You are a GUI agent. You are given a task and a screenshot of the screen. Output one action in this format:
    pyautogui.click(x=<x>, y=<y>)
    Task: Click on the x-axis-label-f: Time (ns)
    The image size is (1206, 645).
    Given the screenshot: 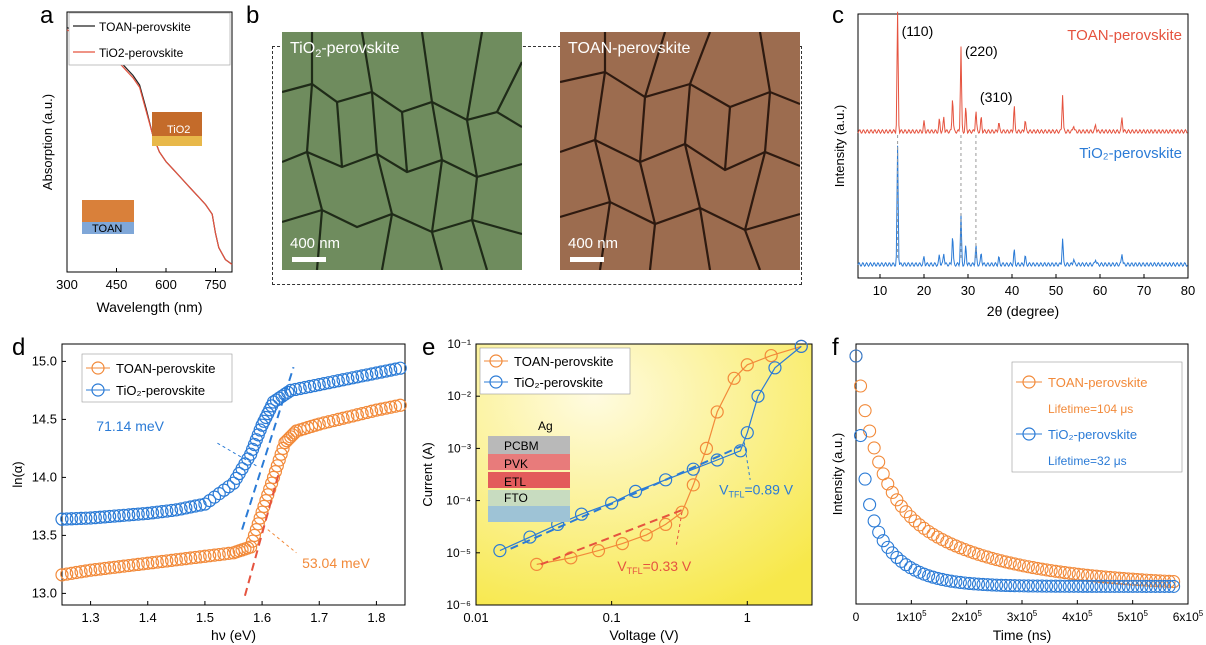 What is the action you would take?
    pyautogui.click(x=1022, y=635)
    